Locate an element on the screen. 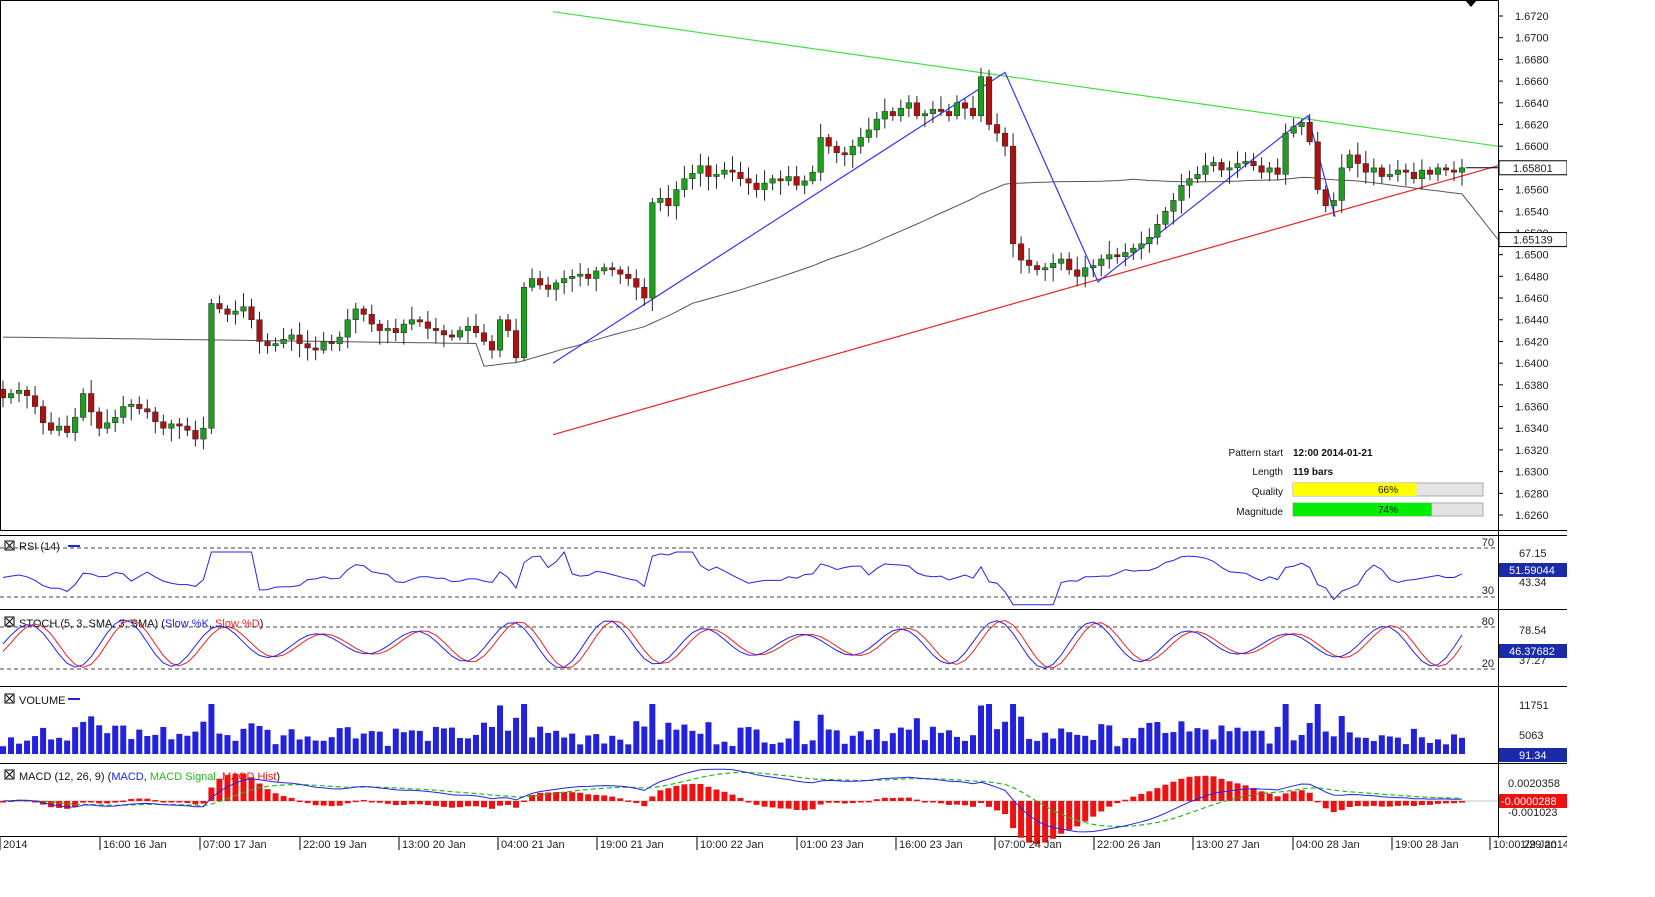 This screenshot has width=1655, height=897. stoch-k-label: Slow %K is located at coordinates (187, 624).